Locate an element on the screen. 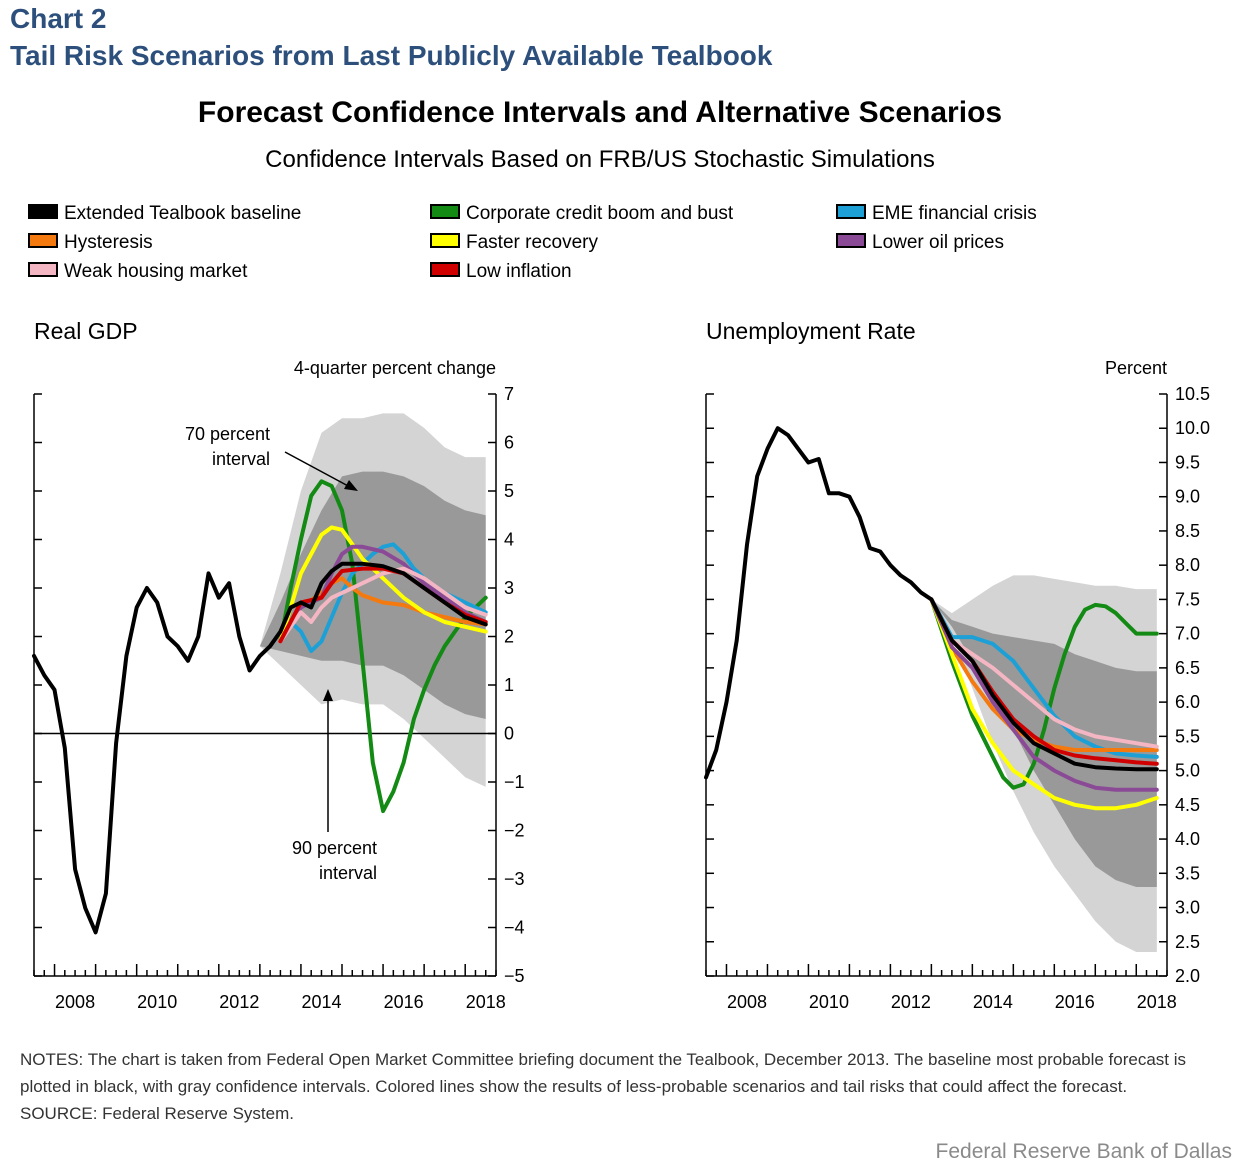 The image size is (1246, 1171). legend-item-lower-oil: Lower oil prices is located at coordinates (920, 243).